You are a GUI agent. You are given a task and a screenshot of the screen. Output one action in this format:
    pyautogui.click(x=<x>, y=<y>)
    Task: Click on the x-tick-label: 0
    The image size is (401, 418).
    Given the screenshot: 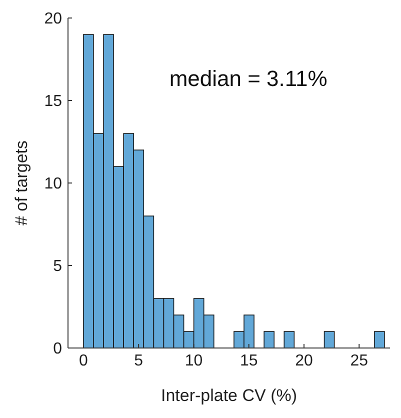 What is the action you would take?
    pyautogui.click(x=83, y=361)
    